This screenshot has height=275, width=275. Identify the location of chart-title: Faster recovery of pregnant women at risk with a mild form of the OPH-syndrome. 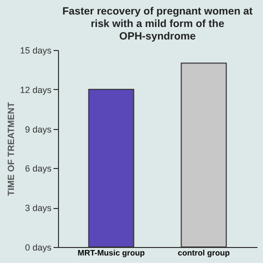
(158, 24).